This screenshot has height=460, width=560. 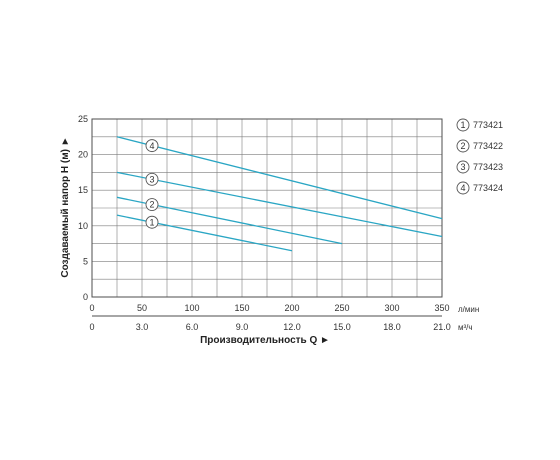 What do you see at coordinates (342, 327) in the screenshot?
I see `x-tick-label-m3h: 15.0` at bounding box center [342, 327].